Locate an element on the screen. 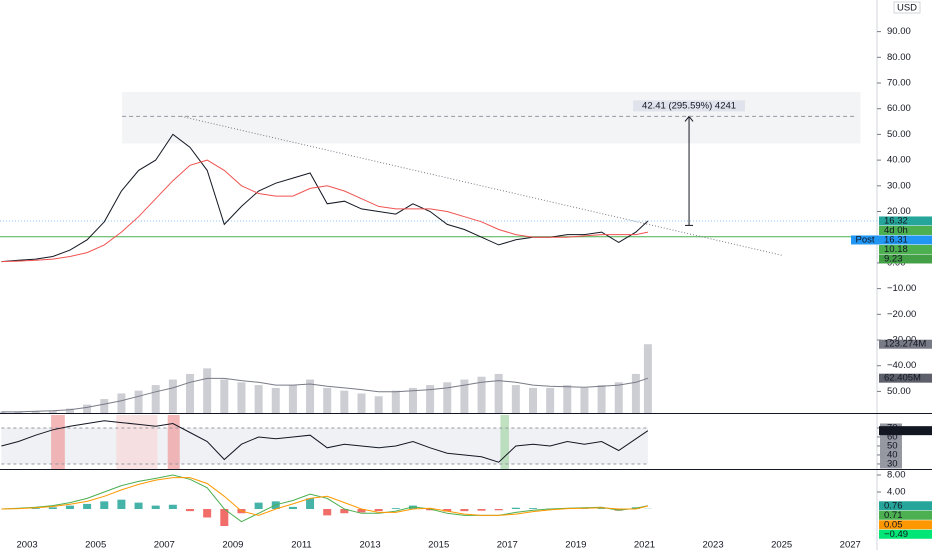  x-tick-label: 2019 is located at coordinates (575, 545).